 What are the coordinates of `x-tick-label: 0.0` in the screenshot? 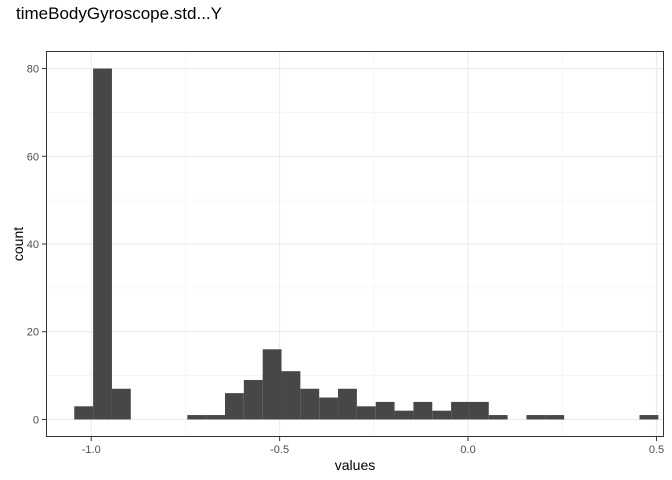 It's located at (467, 450).